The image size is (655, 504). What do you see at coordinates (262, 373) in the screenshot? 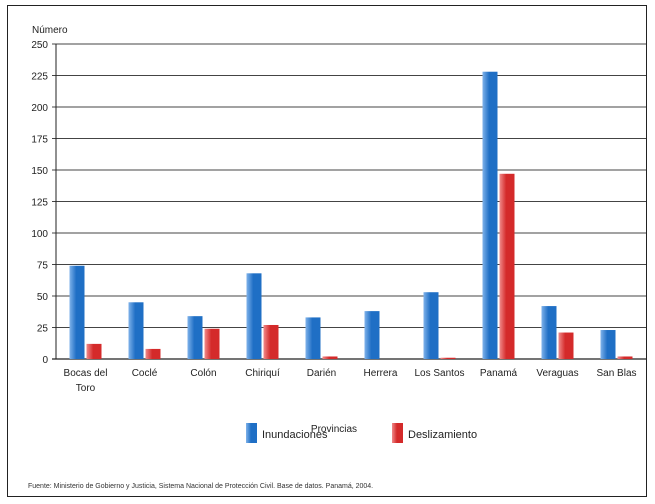
I see `x-tick-label: Chiriquí` at bounding box center [262, 373].